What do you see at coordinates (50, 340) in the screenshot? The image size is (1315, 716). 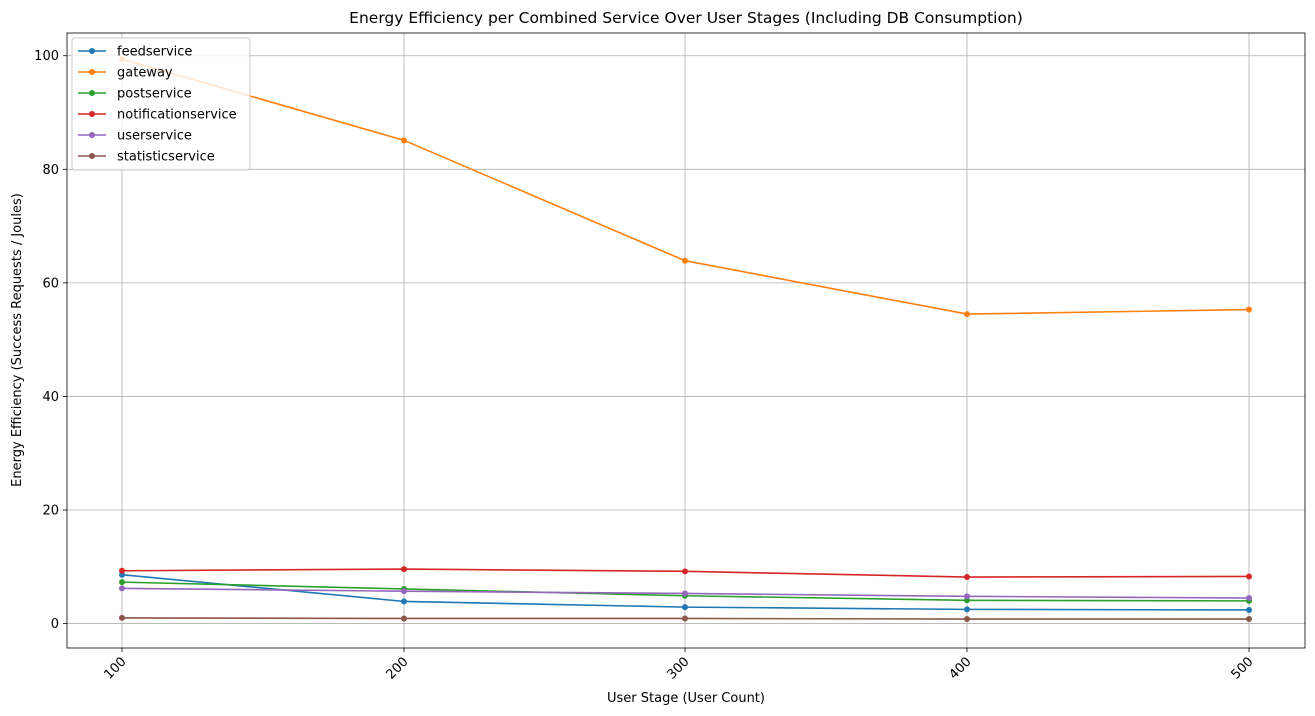 I see `y-axis-ticks: 0 20 40 60 80 100` at bounding box center [50, 340].